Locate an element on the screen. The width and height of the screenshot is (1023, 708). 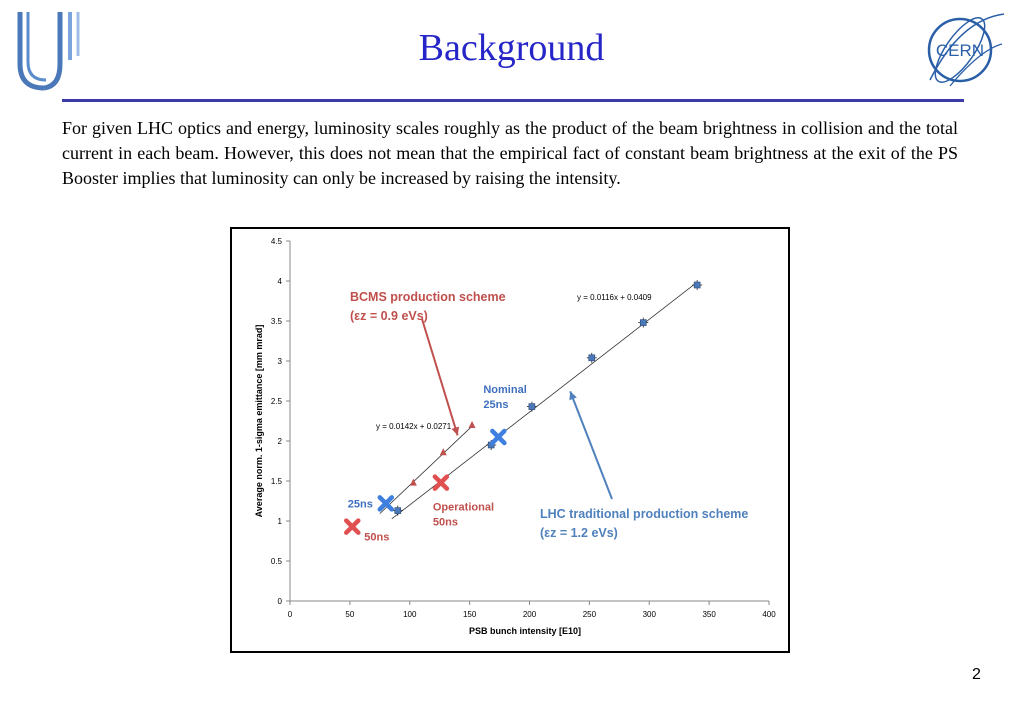
title-divider is located at coordinates (513, 100).